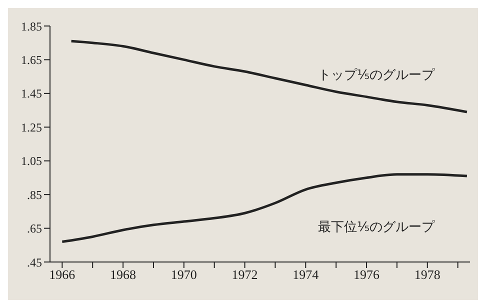 The width and height of the screenshot is (480, 303). What do you see at coordinates (376, 227) in the screenshot?
I see `annotation: 最下位⅕のグループ` at bounding box center [376, 227].